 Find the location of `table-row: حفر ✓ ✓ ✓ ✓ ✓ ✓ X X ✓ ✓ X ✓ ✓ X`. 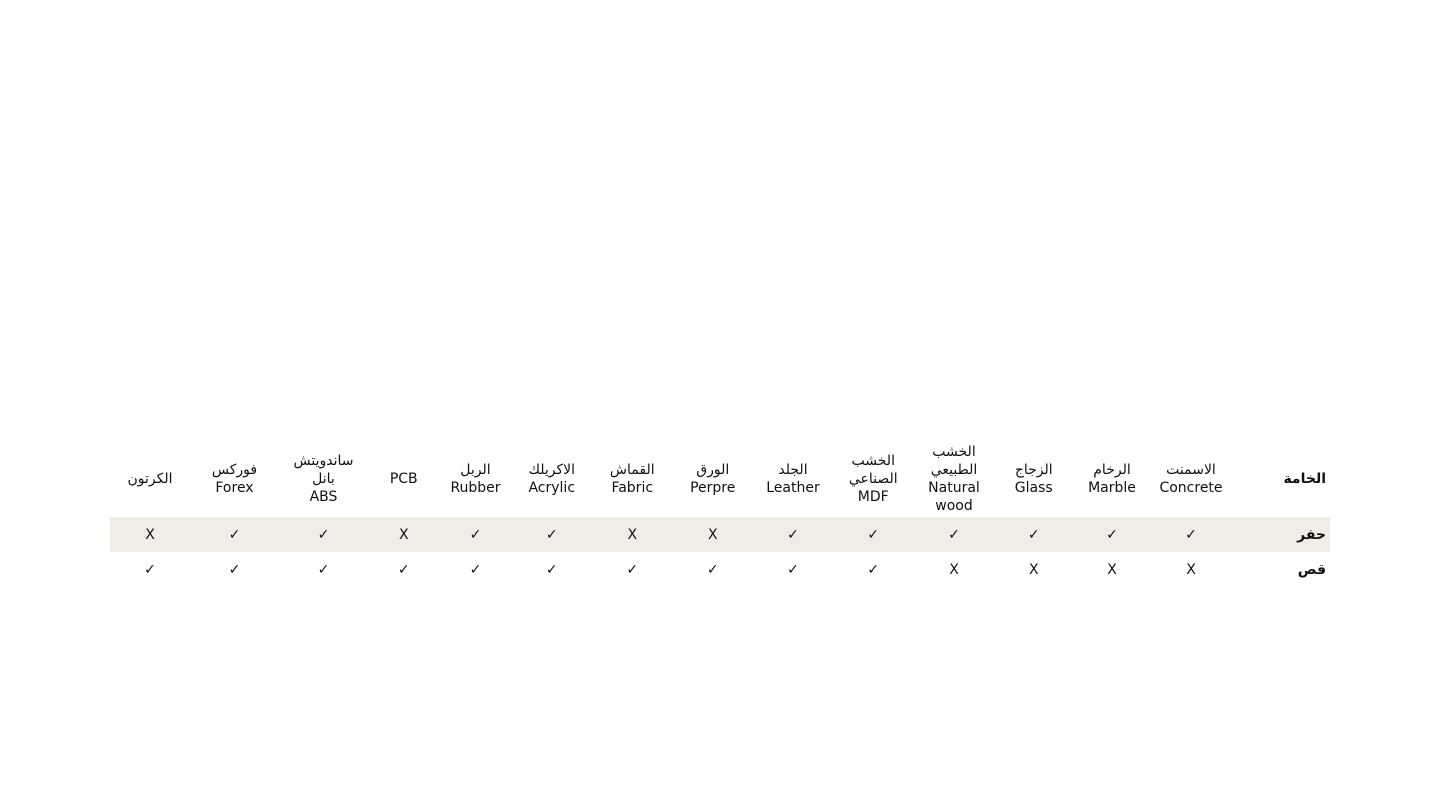

table-row: حفر ✓ ✓ ✓ ✓ ✓ ✓ X X ✓ ✓ X ✓ ✓ X is located at coordinates (720, 534).